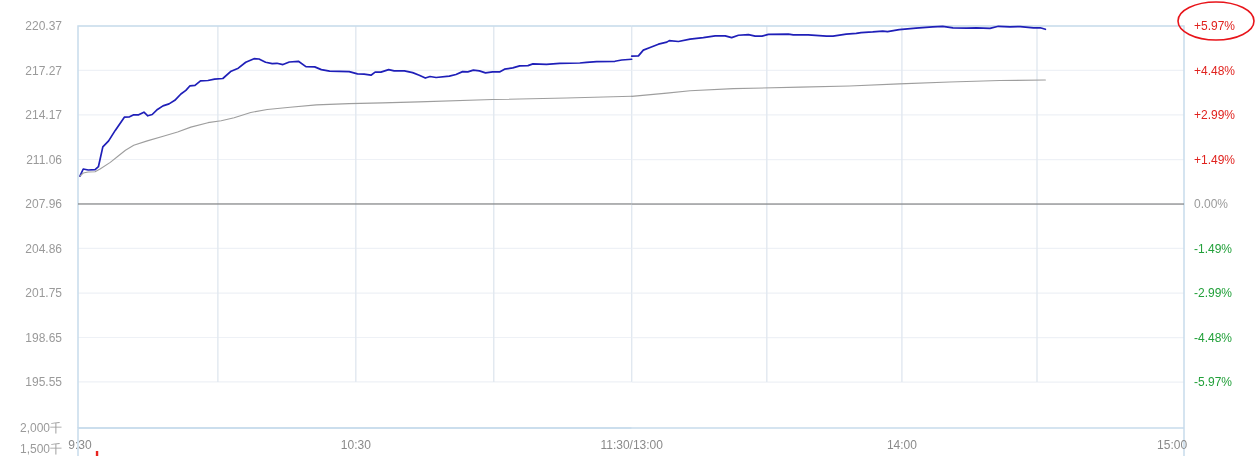 The height and width of the screenshot is (456, 1258). I want to click on y-tick-label: 1,500千, so click(40, 449).